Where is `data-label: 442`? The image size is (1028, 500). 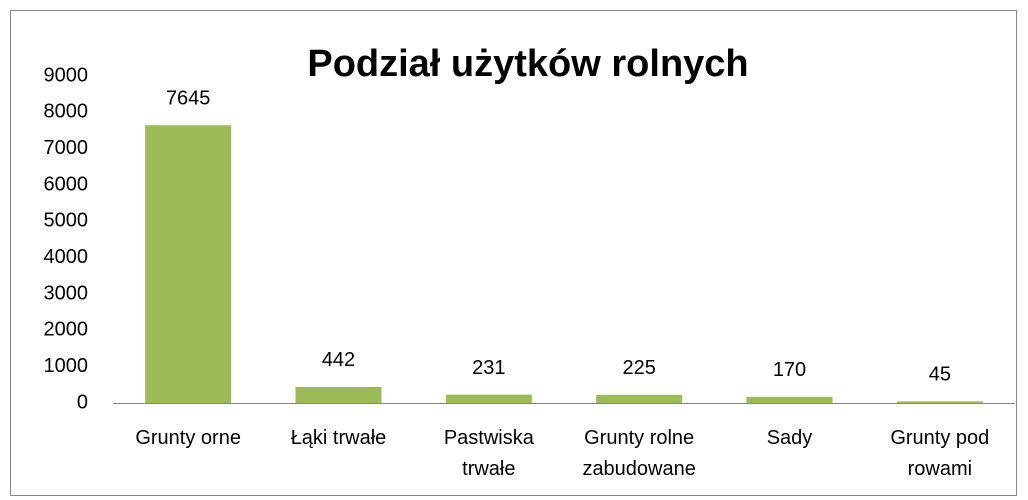
data-label: 442 is located at coordinates (338, 360).